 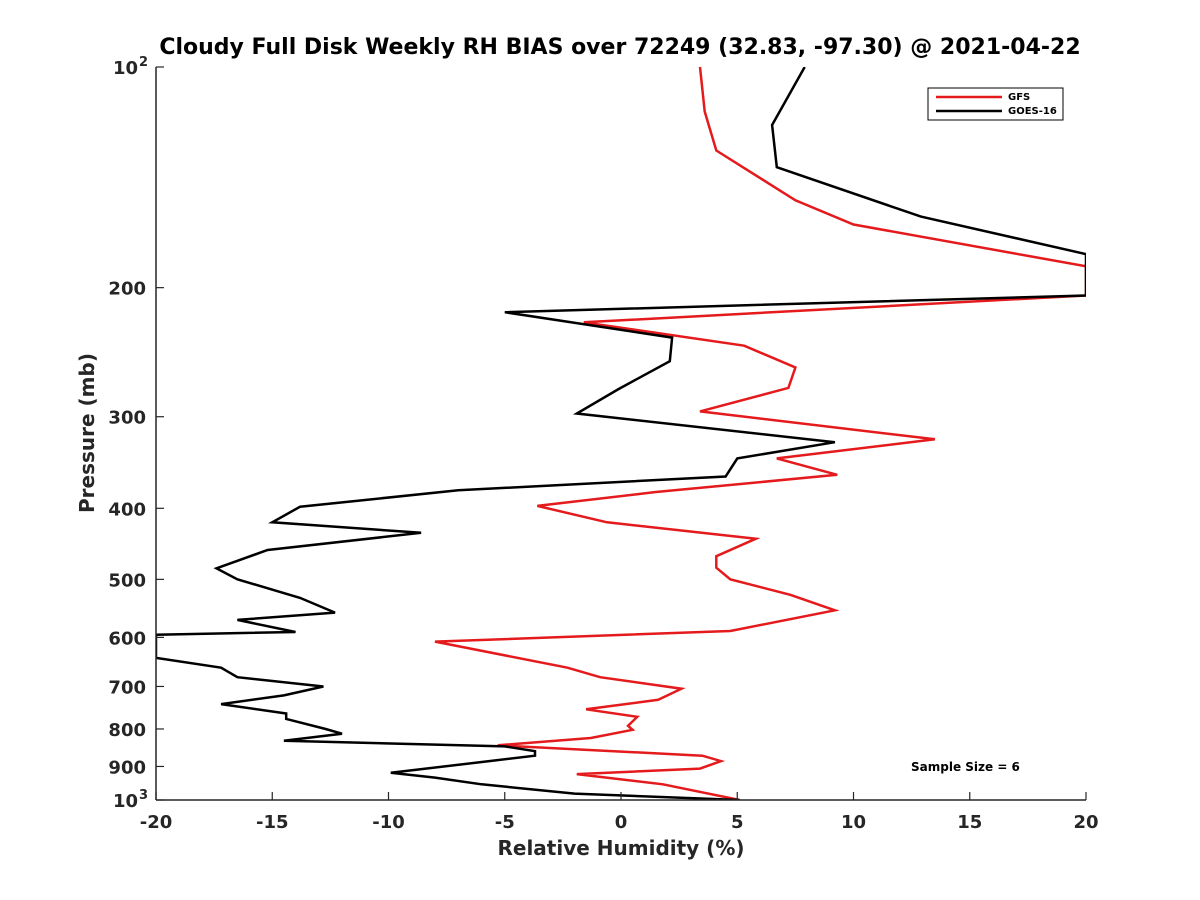 What do you see at coordinates (143, 795) in the screenshot?
I see `y-tick-exponent: 3` at bounding box center [143, 795].